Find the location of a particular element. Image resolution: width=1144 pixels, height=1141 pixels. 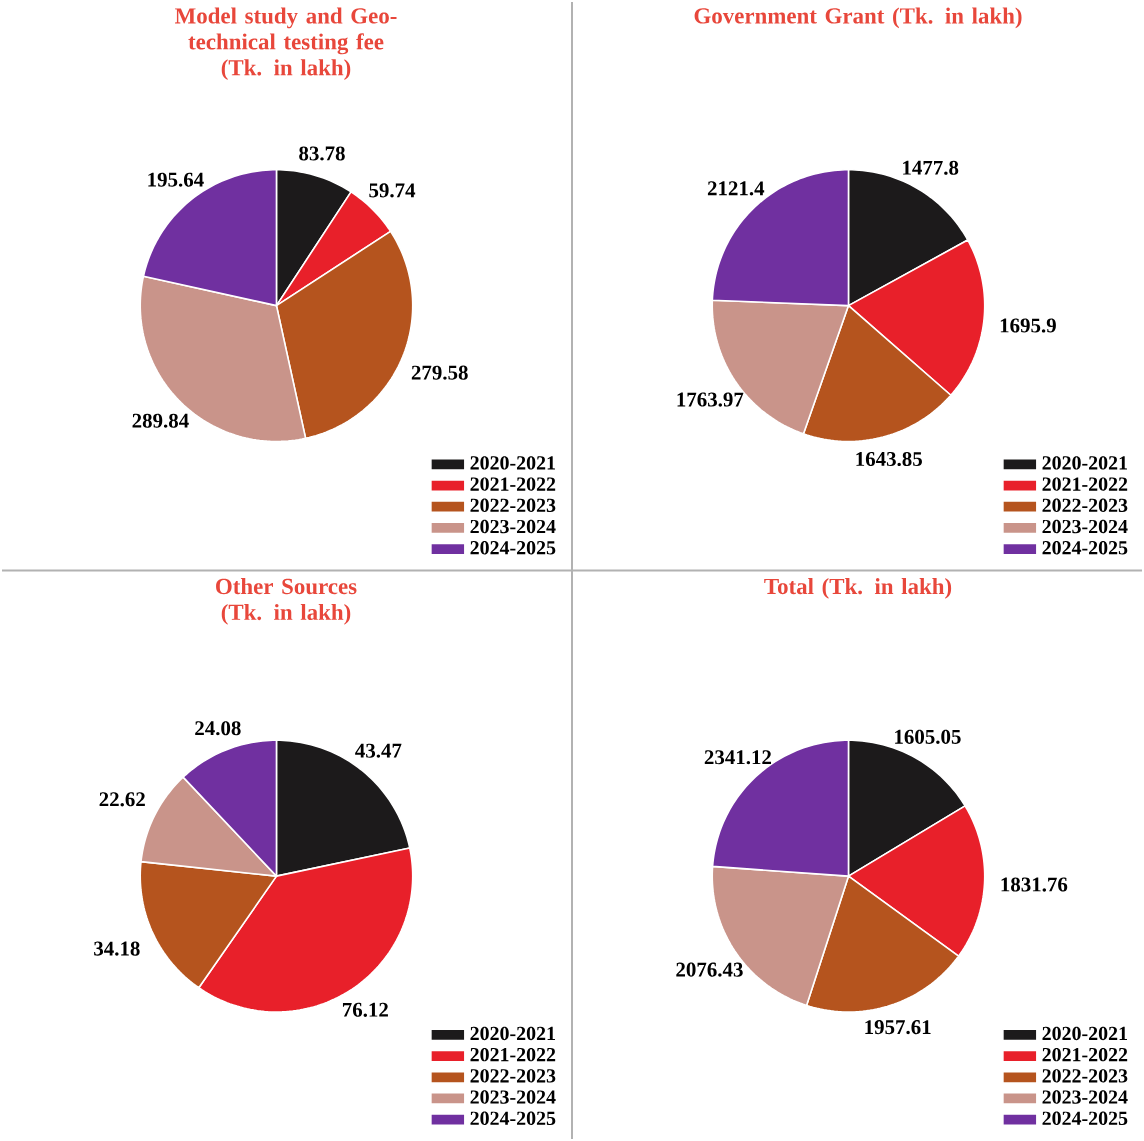

chart-title: Total (Tk. in lakh) is located at coordinates (858, 588).